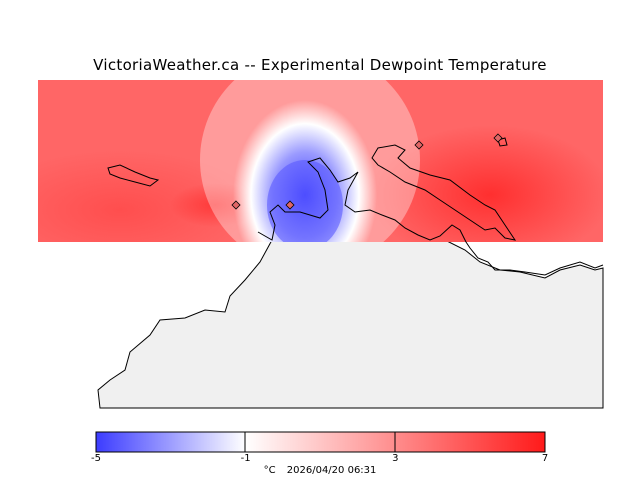  Describe the element at coordinates (545, 458) in the screenshot. I see `legend-tick-label: 7` at that location.